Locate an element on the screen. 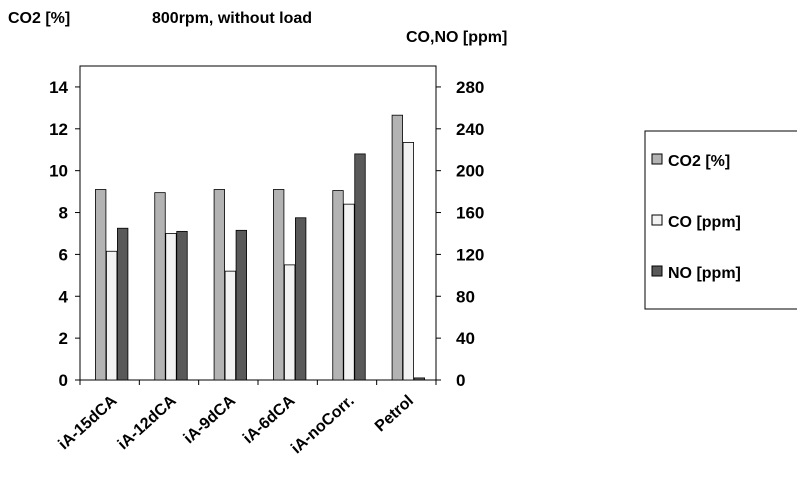 This screenshot has width=797, height=492. legend-label-co: CO [ppm] is located at coordinates (704, 222).